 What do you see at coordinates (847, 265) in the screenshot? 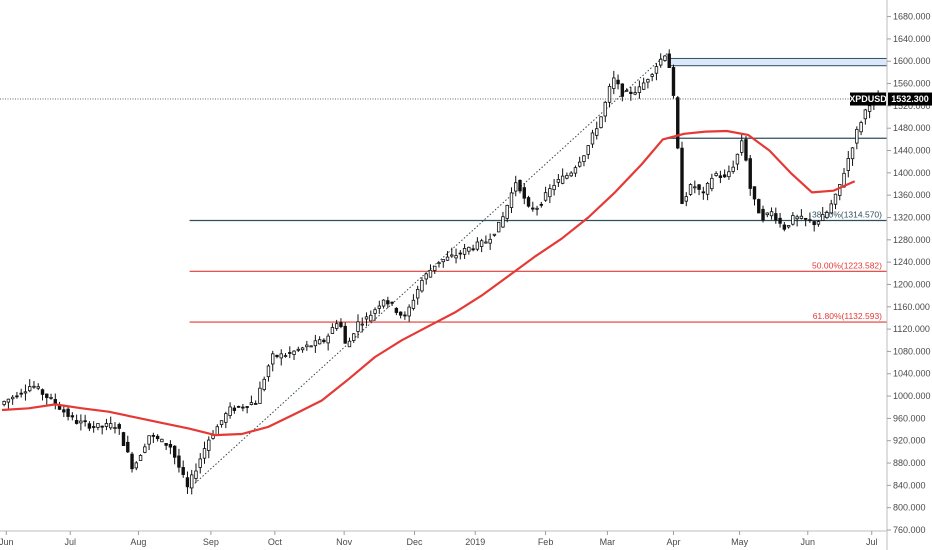
I see `fib-label: 50.00%(1223.582)` at bounding box center [847, 265].